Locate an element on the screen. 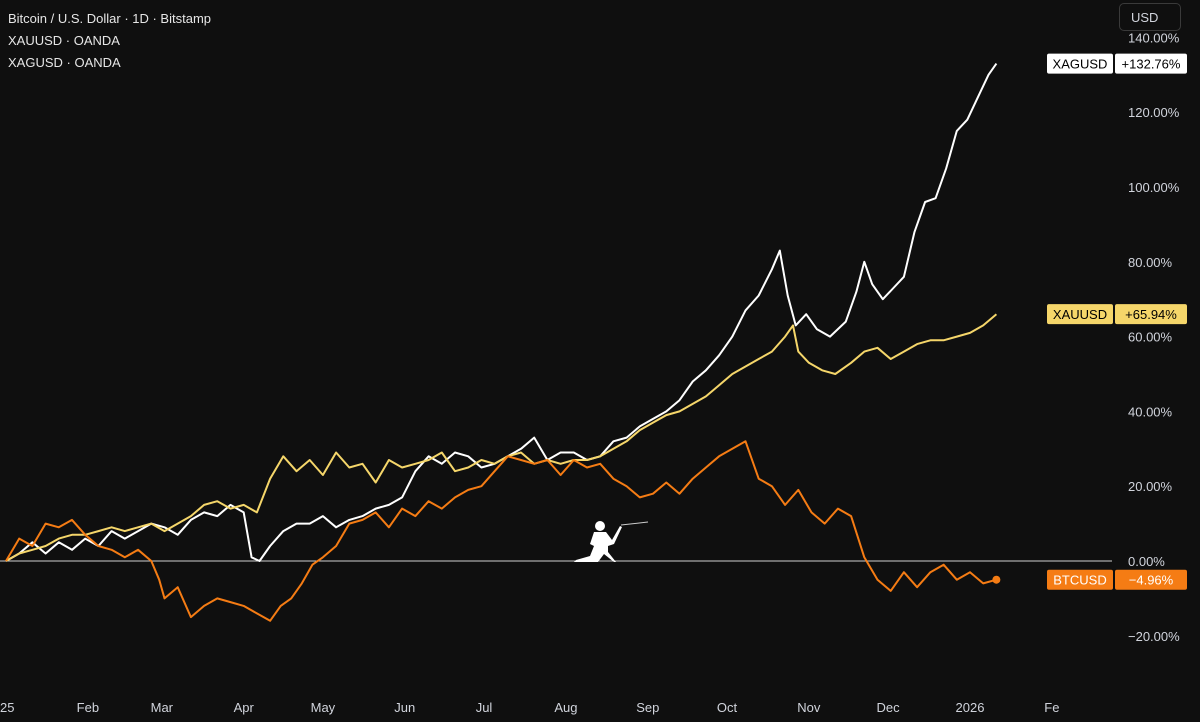  price-tag-name: XAGUSD is located at coordinates (1080, 64).